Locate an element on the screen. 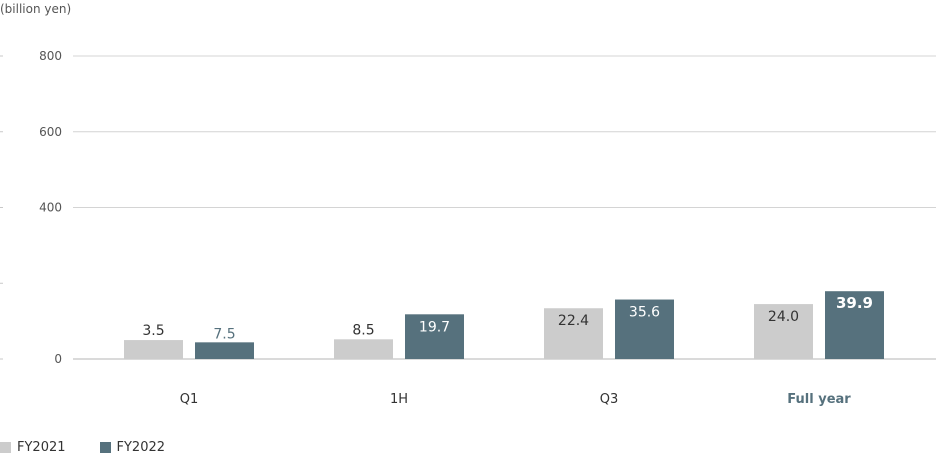 The image size is (936, 456). y-tick-label-400: 400 is located at coordinates (50, 208).